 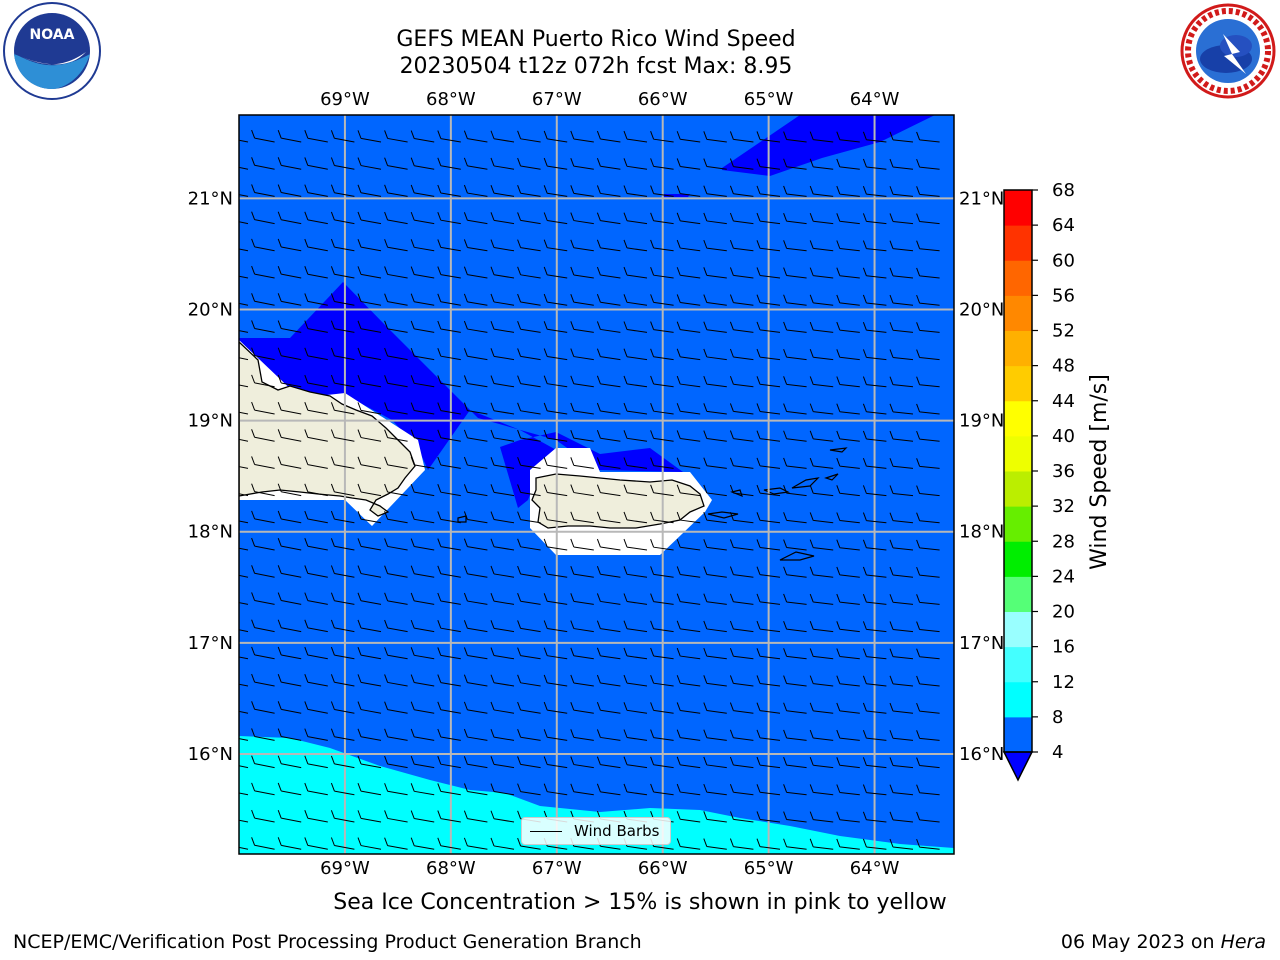 What do you see at coordinates (663, 99) in the screenshot?
I see `lon-tick-label: 66°W` at bounding box center [663, 99].